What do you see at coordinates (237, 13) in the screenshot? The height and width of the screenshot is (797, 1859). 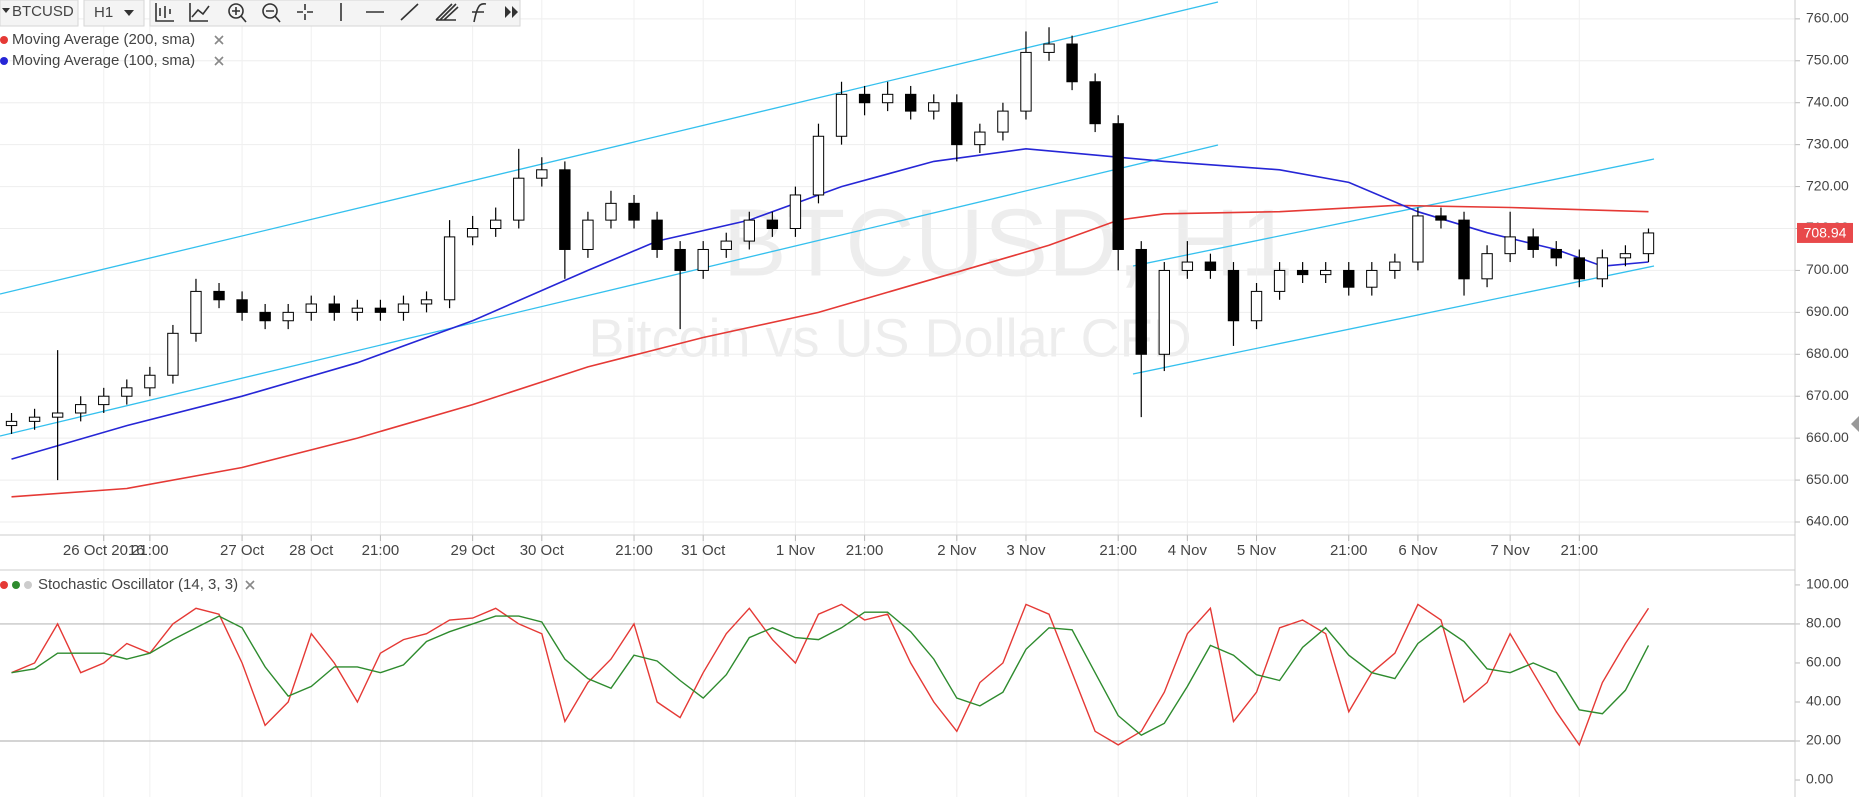 I see `zoom-in-icon` at bounding box center [237, 13].